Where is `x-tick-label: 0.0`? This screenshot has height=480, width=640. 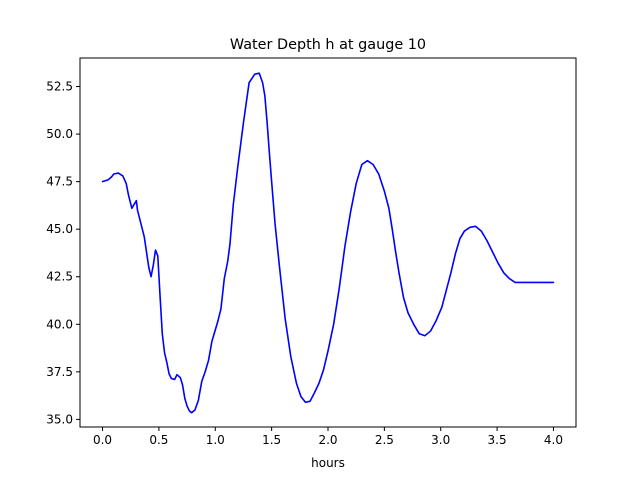 x-tick-label: 0.0 is located at coordinates (102, 440).